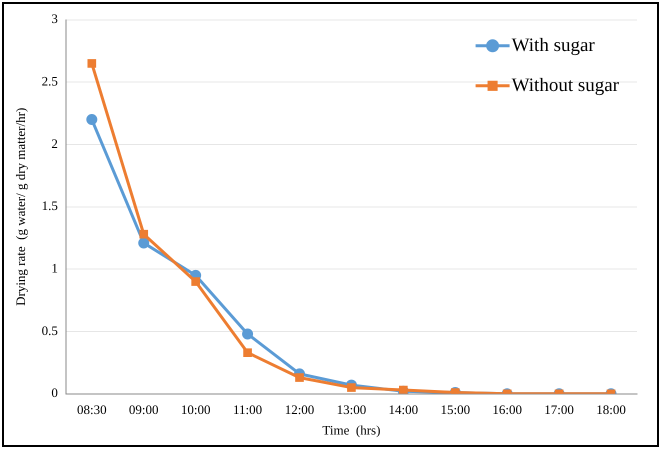 This screenshot has height=449, width=661. I want to click on x-tick-label: 12:00, so click(299, 410).